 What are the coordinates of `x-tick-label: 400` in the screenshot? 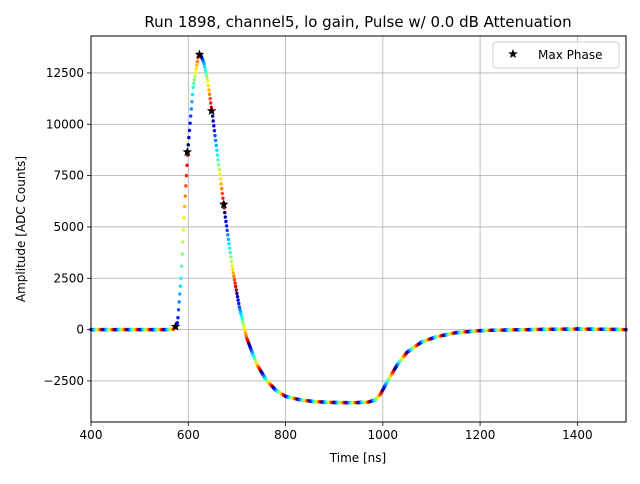 It's located at (91, 435).